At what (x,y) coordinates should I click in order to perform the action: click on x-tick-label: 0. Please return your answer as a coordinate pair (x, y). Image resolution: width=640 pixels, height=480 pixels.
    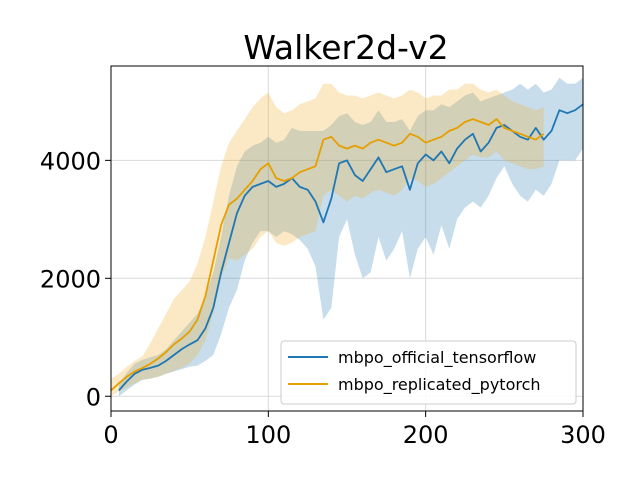
    Looking at the image, I should click on (110, 435).